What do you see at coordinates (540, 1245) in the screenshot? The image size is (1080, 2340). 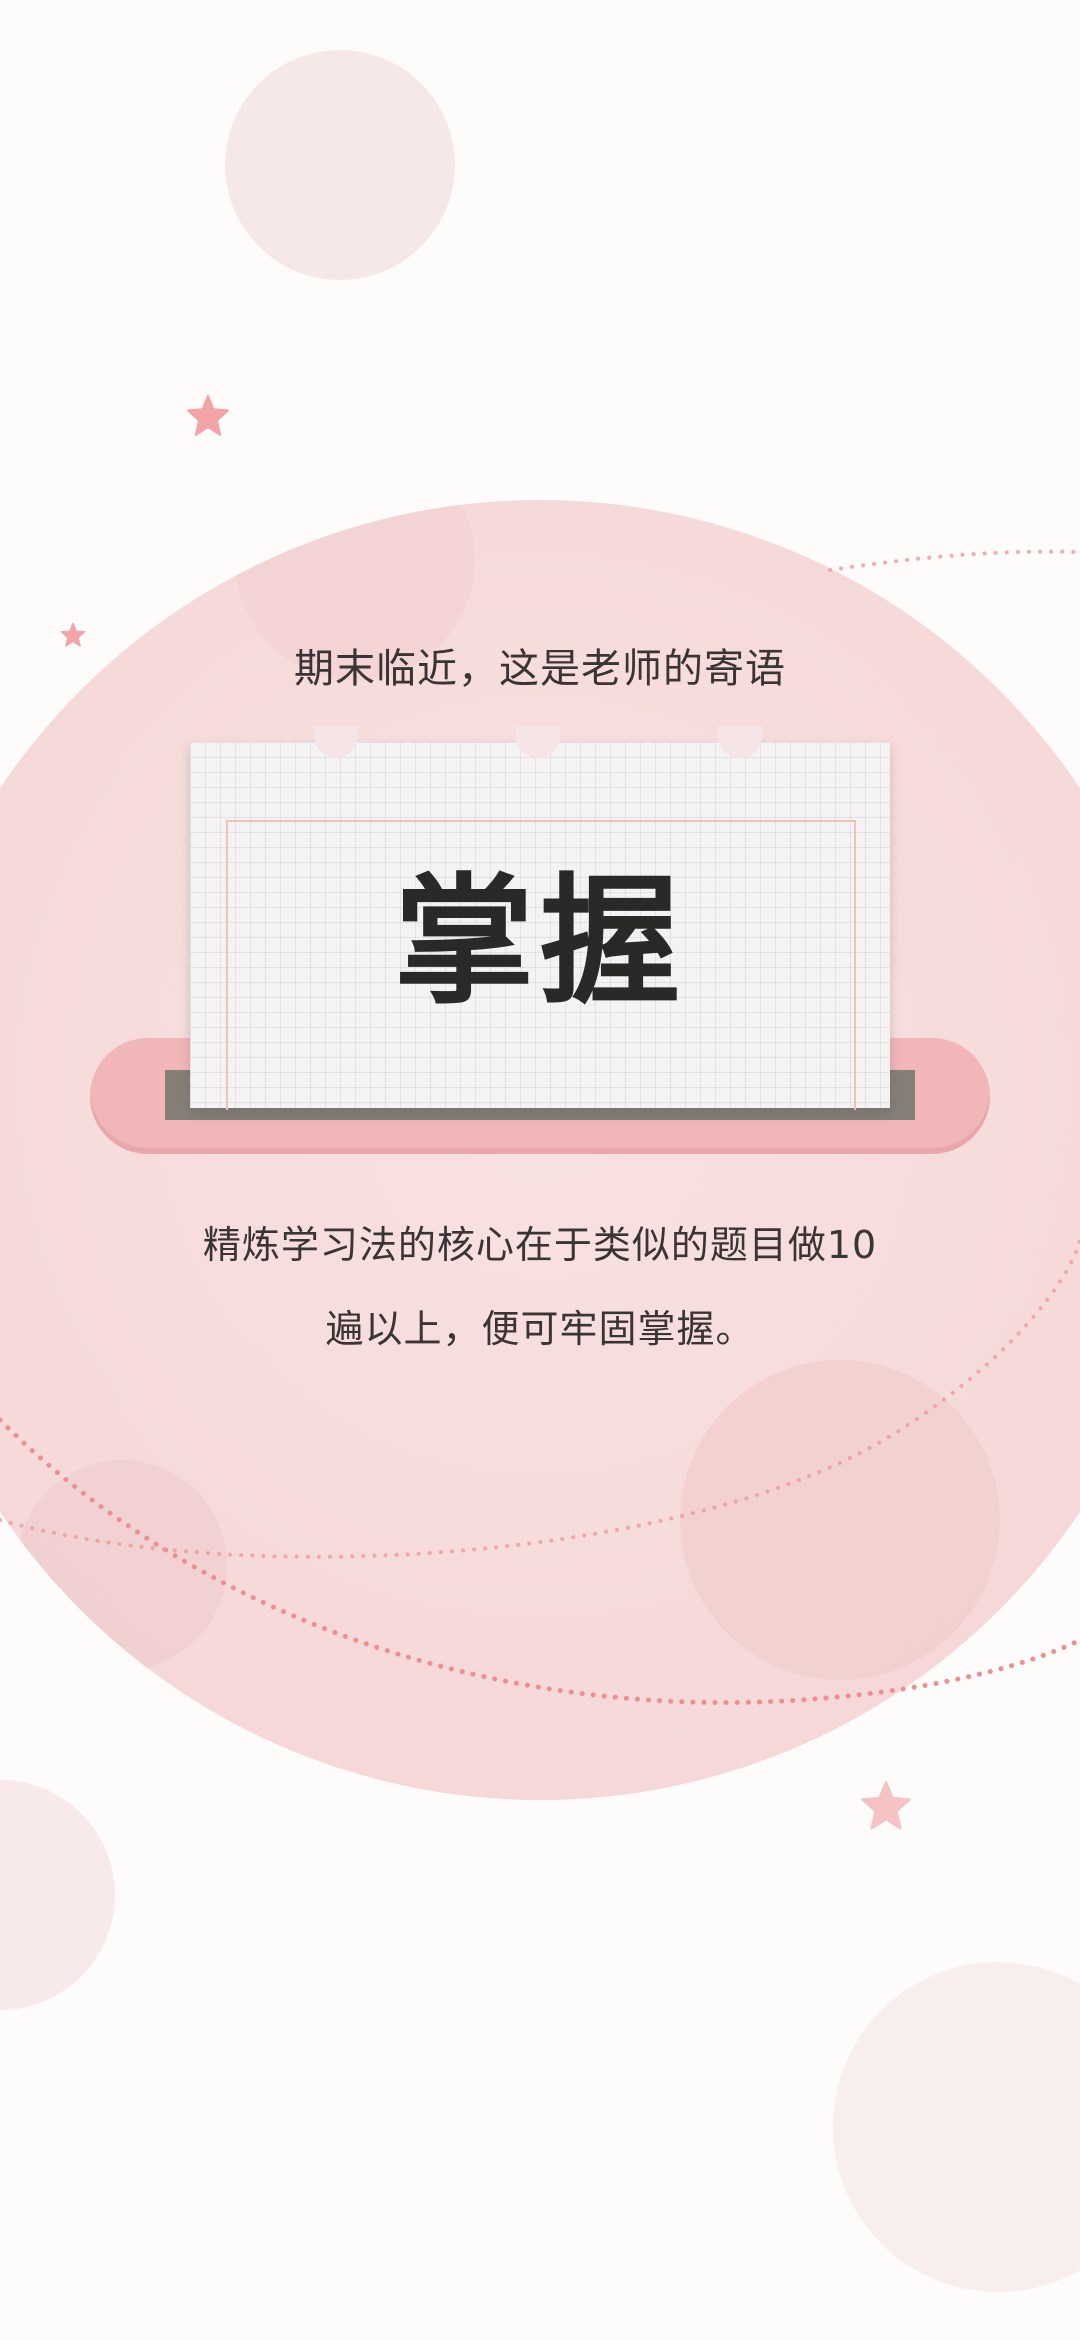 I see `message-line-1: 精炼学习法的核心在于类似的题目做10` at bounding box center [540, 1245].